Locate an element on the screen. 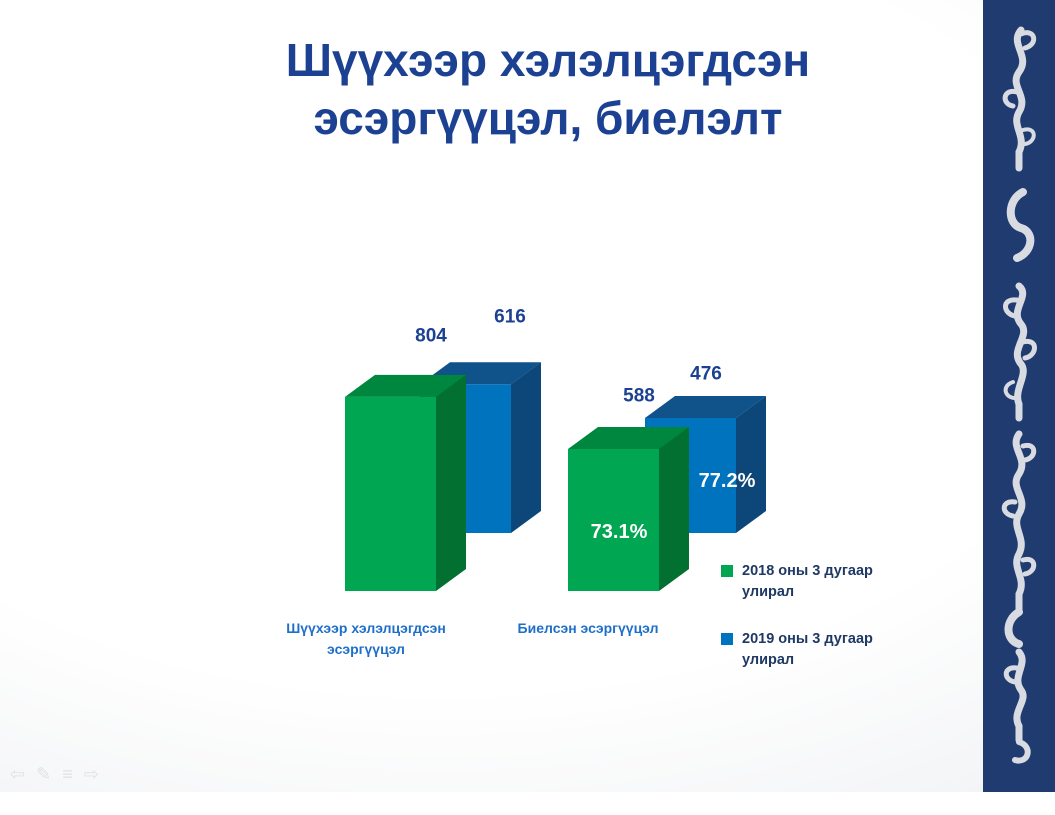  slideshow-menu-icon: ≡ is located at coordinates (67, 774).